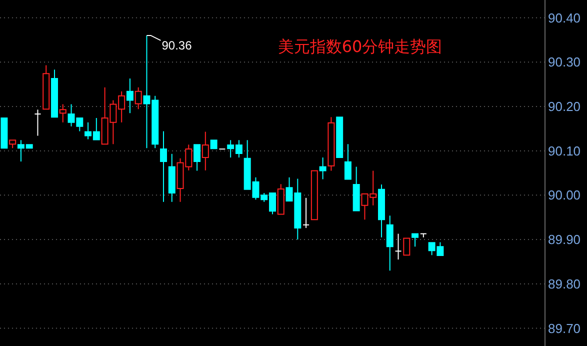  I want to click on y-tick-label: 89.80, so click(564, 284).